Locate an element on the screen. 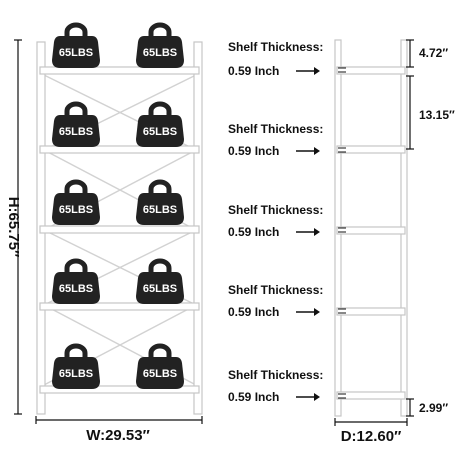 This screenshot has width=460, height=460. depth-label: D:12.60″ is located at coordinates (371, 436).